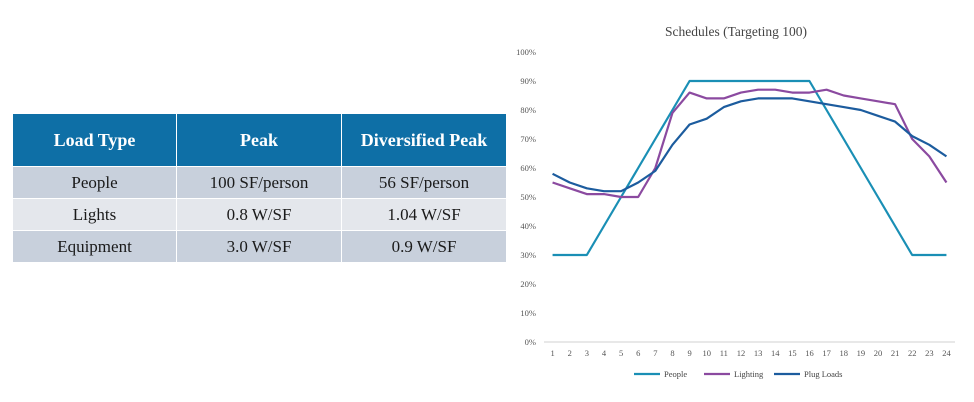  I want to click on header-peak: Peak, so click(259, 140).